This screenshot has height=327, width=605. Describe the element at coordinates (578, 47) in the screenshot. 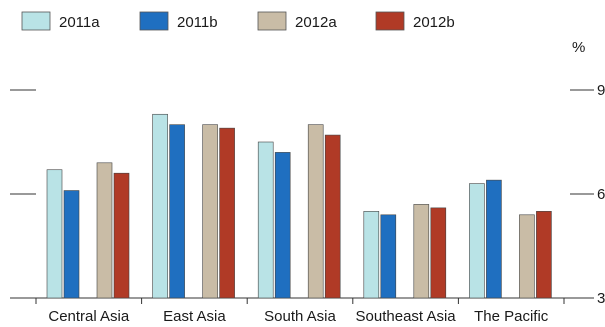

I see `y-unit-label: %` at that location.